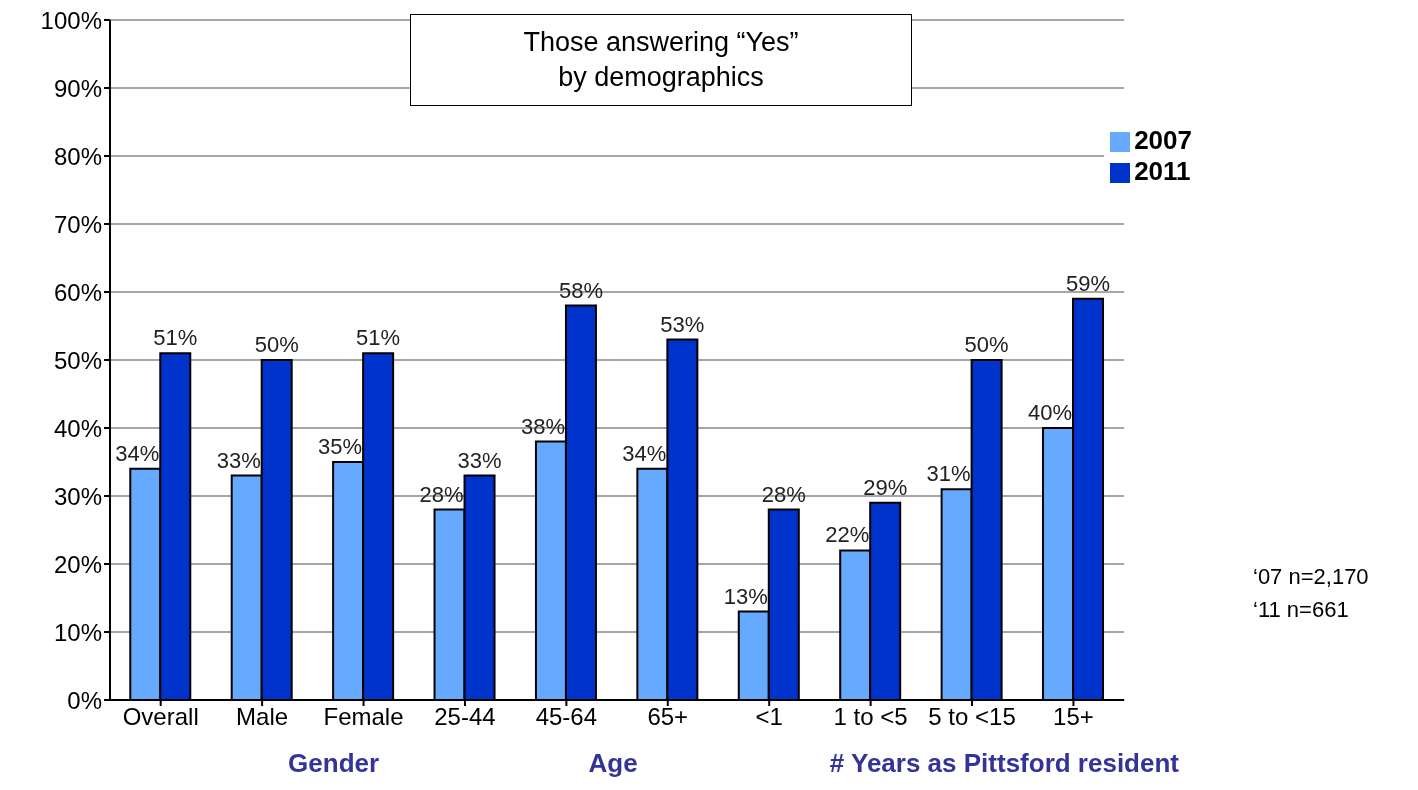  I want to click on y-tick-label: 30%, so click(77, 496).